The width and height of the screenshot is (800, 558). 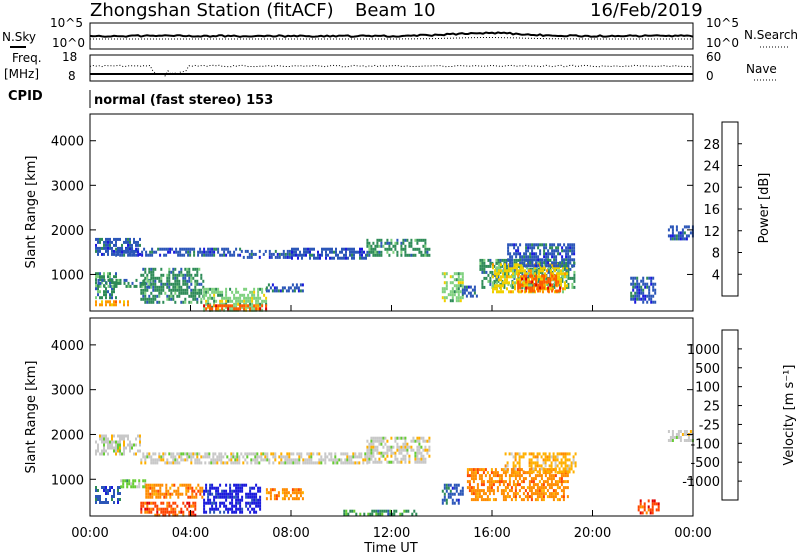 What do you see at coordinates (705, 444) in the screenshot?
I see `colorbar-tick-label: -100` at bounding box center [705, 444].